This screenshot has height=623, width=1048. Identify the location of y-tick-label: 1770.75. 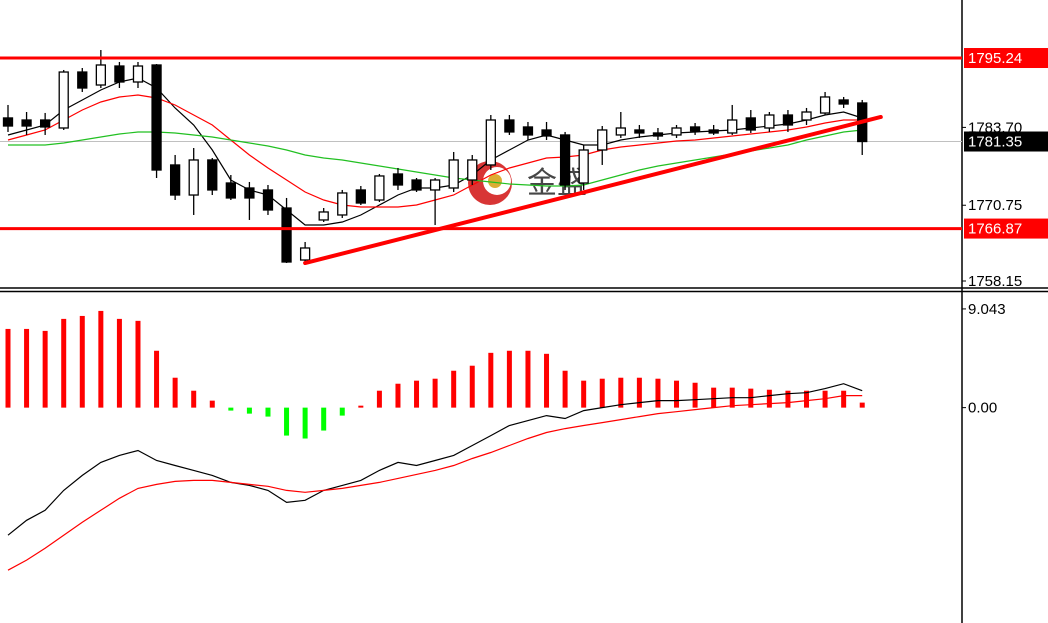
(995, 205).